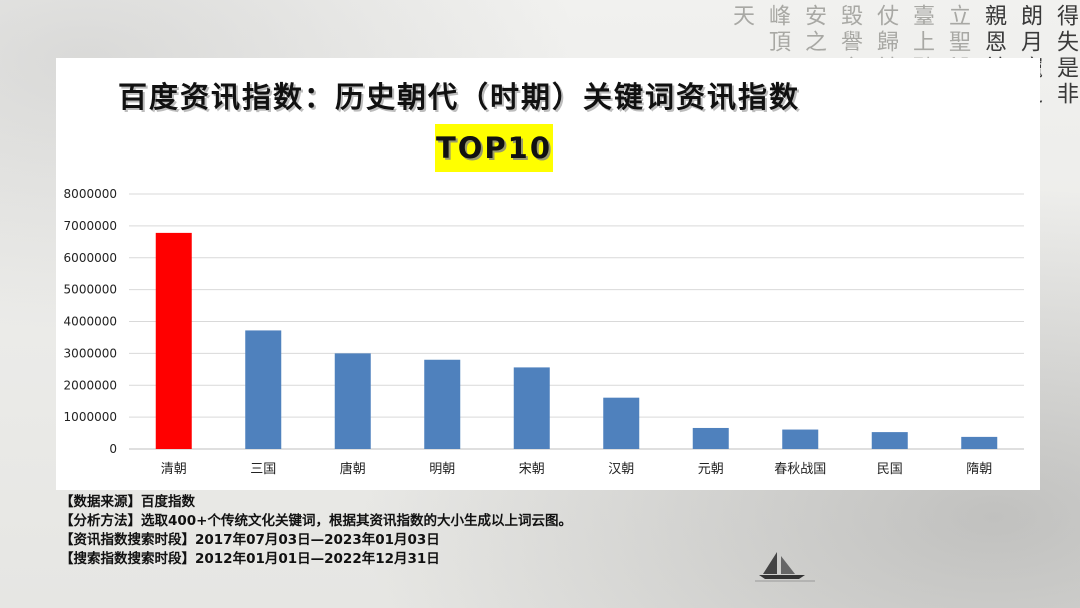  What do you see at coordinates (442, 469) in the screenshot?
I see `x-tick-label: 明朝` at bounding box center [442, 469].